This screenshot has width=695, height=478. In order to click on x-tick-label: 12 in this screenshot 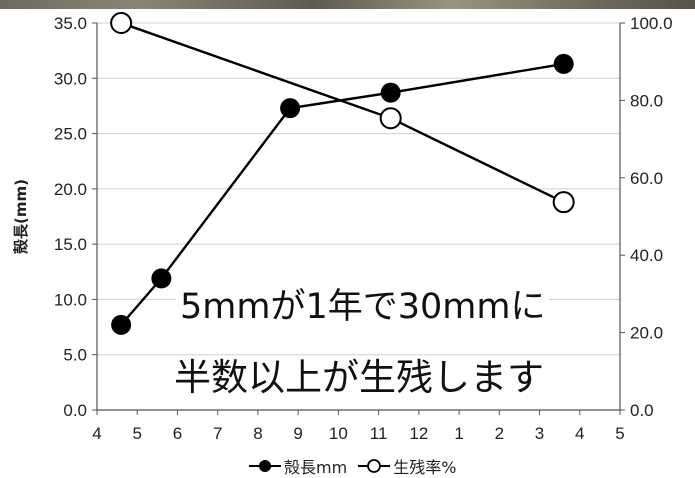, I will do `click(418, 433)`.